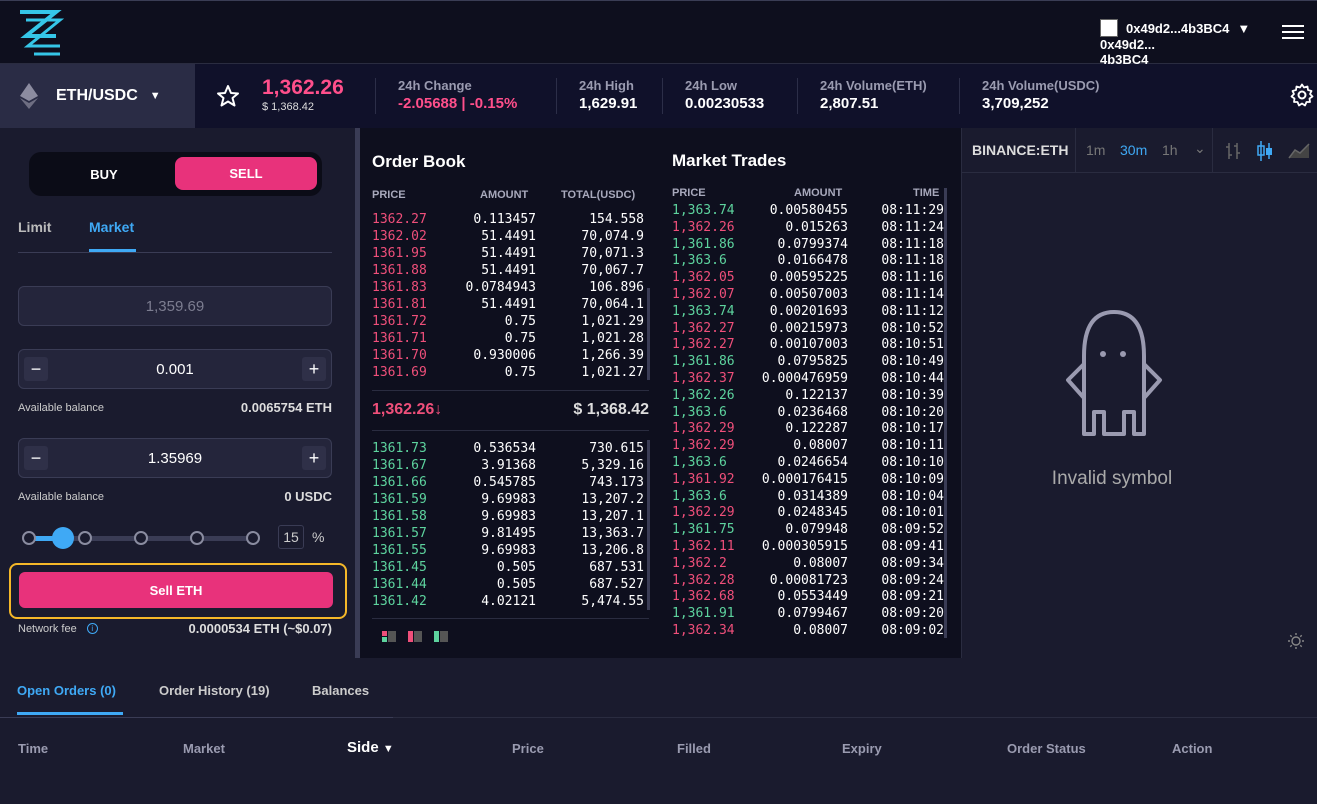 The width and height of the screenshot is (1317, 804). Describe the element at coordinates (509, 585) in the screenshot. I see `bid-row: 1361.44 0.505 687.527` at that location.